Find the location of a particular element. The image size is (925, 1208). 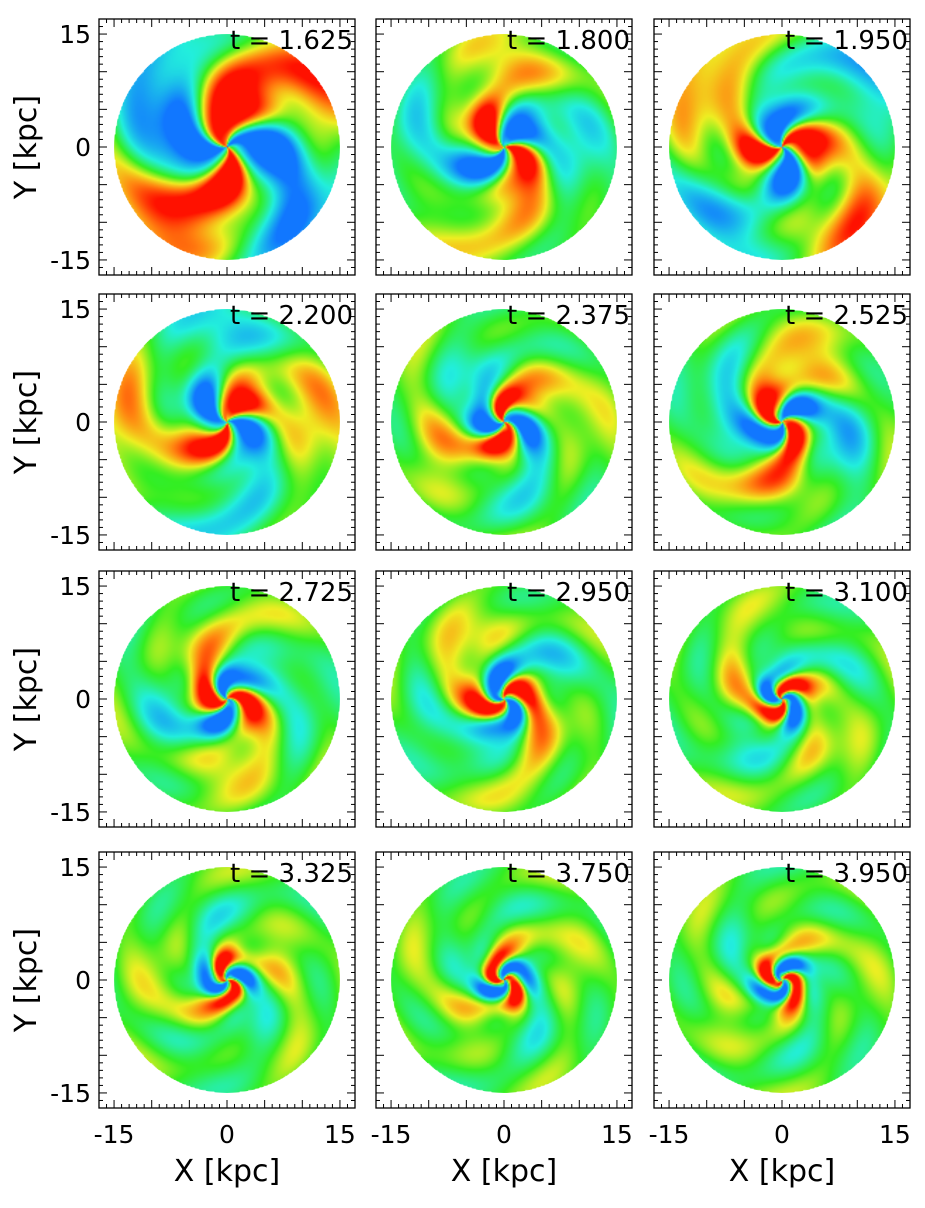

panel-7: t = 2.725 is located at coordinates (227, 699).